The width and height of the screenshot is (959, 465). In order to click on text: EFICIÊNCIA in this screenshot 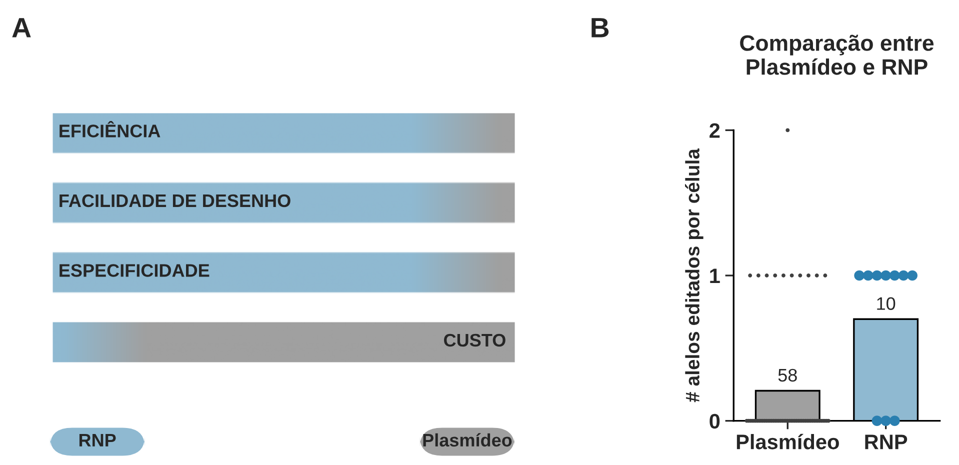, I will do `click(110, 129)`.